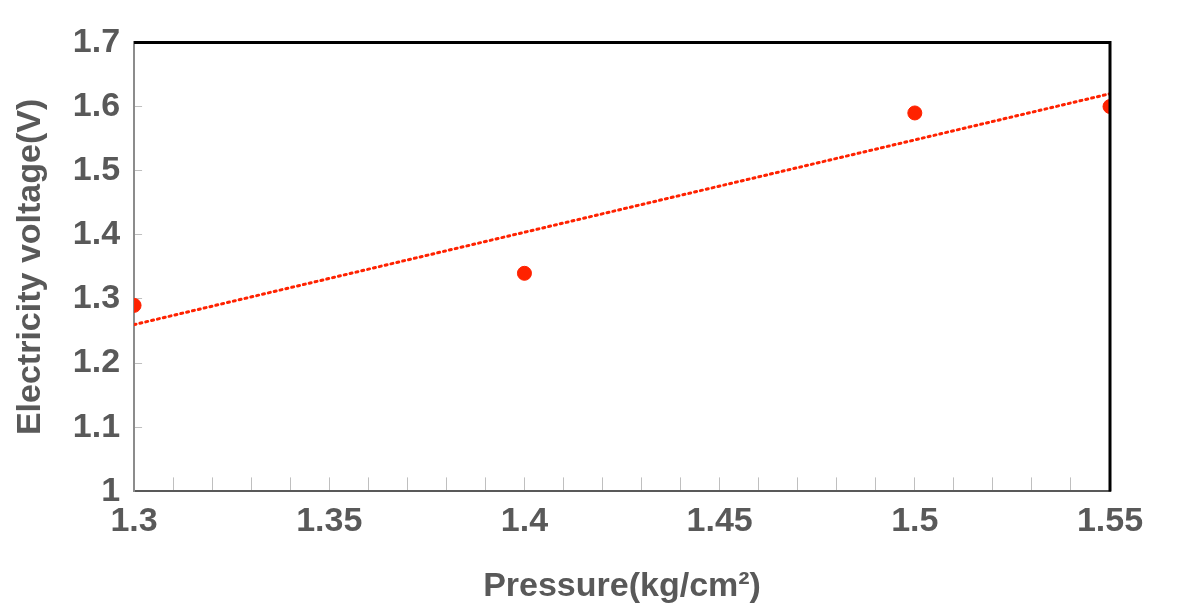 This screenshot has width=1180, height=611. What do you see at coordinates (915, 519) in the screenshot?
I see `x-tick-label: 1.5` at bounding box center [915, 519].